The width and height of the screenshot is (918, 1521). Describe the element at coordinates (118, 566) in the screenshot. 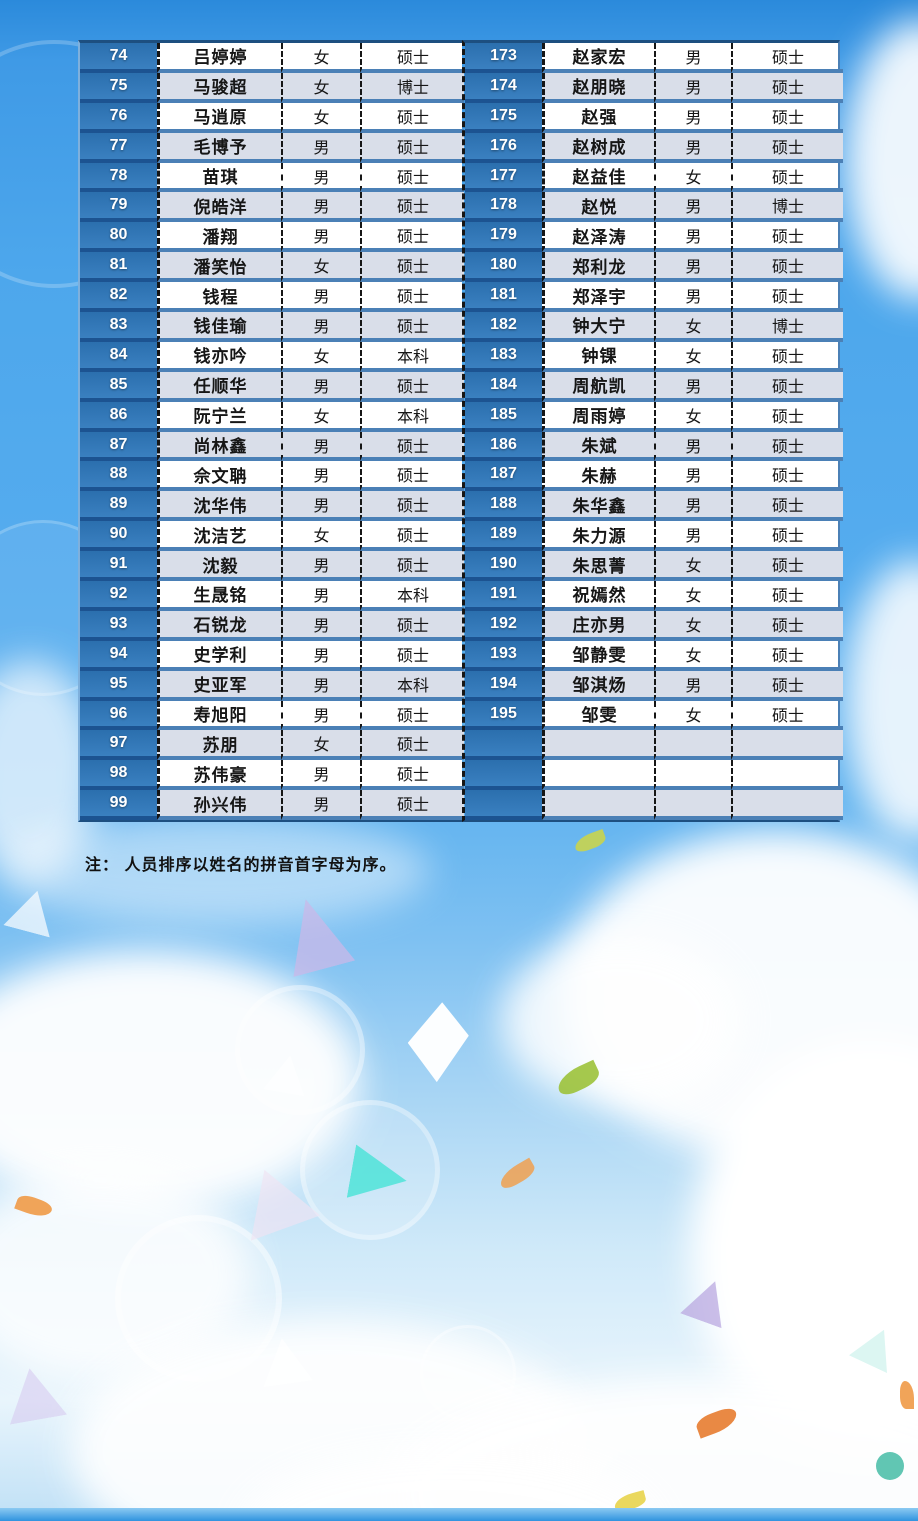

I see `row-number-cell: 91` at that location.